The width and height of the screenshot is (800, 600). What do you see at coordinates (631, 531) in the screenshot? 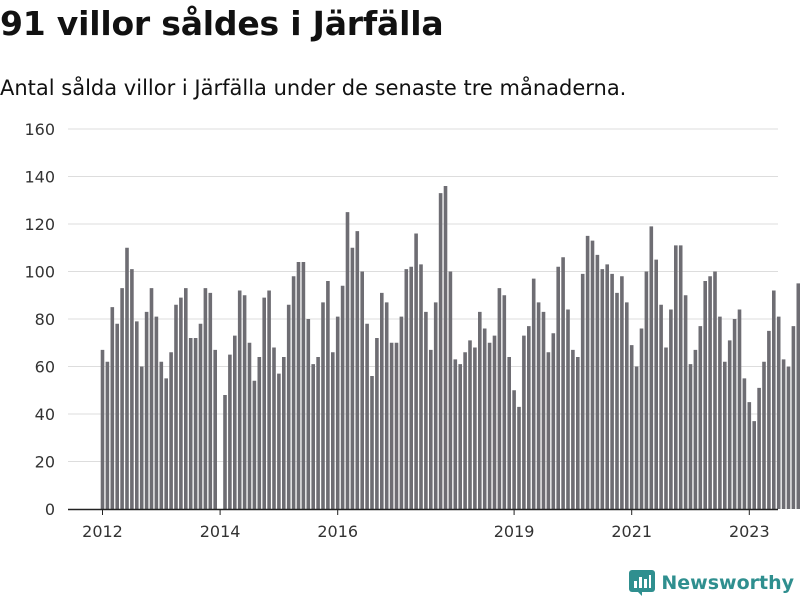
I see `x-tick-label: 2021` at bounding box center [631, 531].